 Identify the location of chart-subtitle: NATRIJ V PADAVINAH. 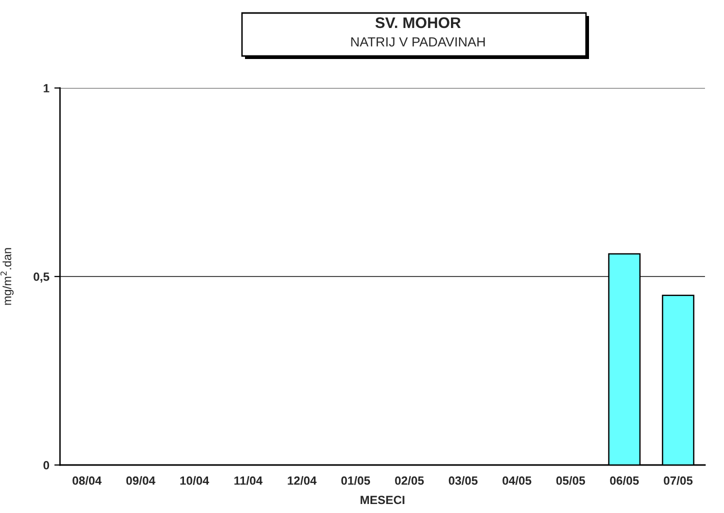
(418, 42).